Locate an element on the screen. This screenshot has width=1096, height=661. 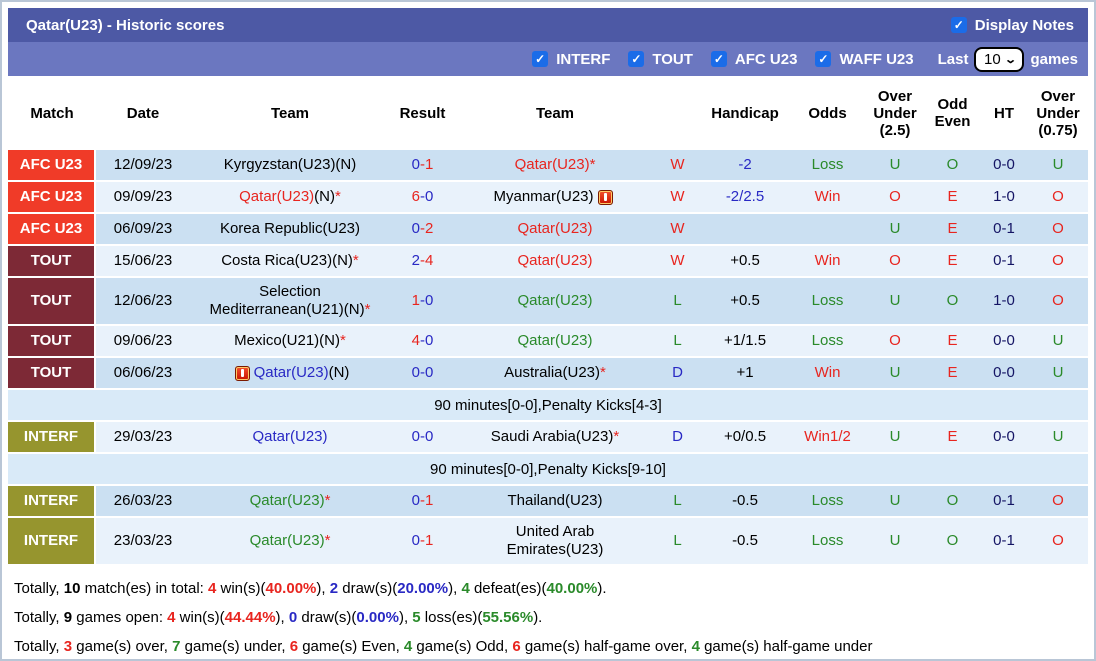
date-cell: 23/03/23 is located at coordinates (143, 541).